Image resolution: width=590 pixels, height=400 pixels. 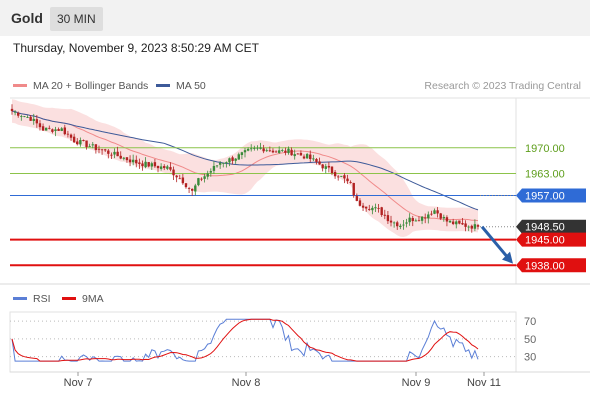 What do you see at coordinates (530, 340) in the screenshot?
I see `rsi-tick-50: 50` at bounding box center [530, 340].